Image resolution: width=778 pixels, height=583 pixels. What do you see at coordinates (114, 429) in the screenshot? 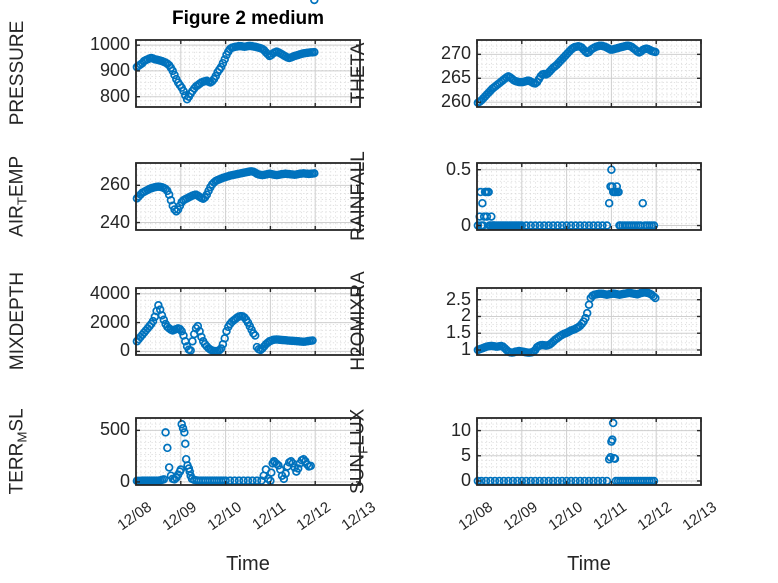
I see `y-tick-label: 500` at bounding box center [114, 429].